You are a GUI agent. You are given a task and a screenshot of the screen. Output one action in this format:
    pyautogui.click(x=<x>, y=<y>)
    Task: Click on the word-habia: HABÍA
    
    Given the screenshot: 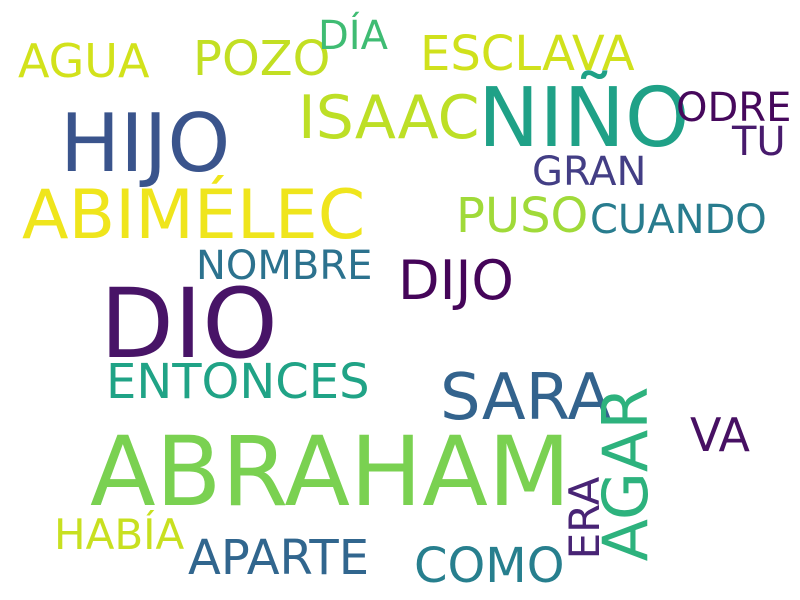 What is the action you would take?
    pyautogui.click(x=119, y=534)
    